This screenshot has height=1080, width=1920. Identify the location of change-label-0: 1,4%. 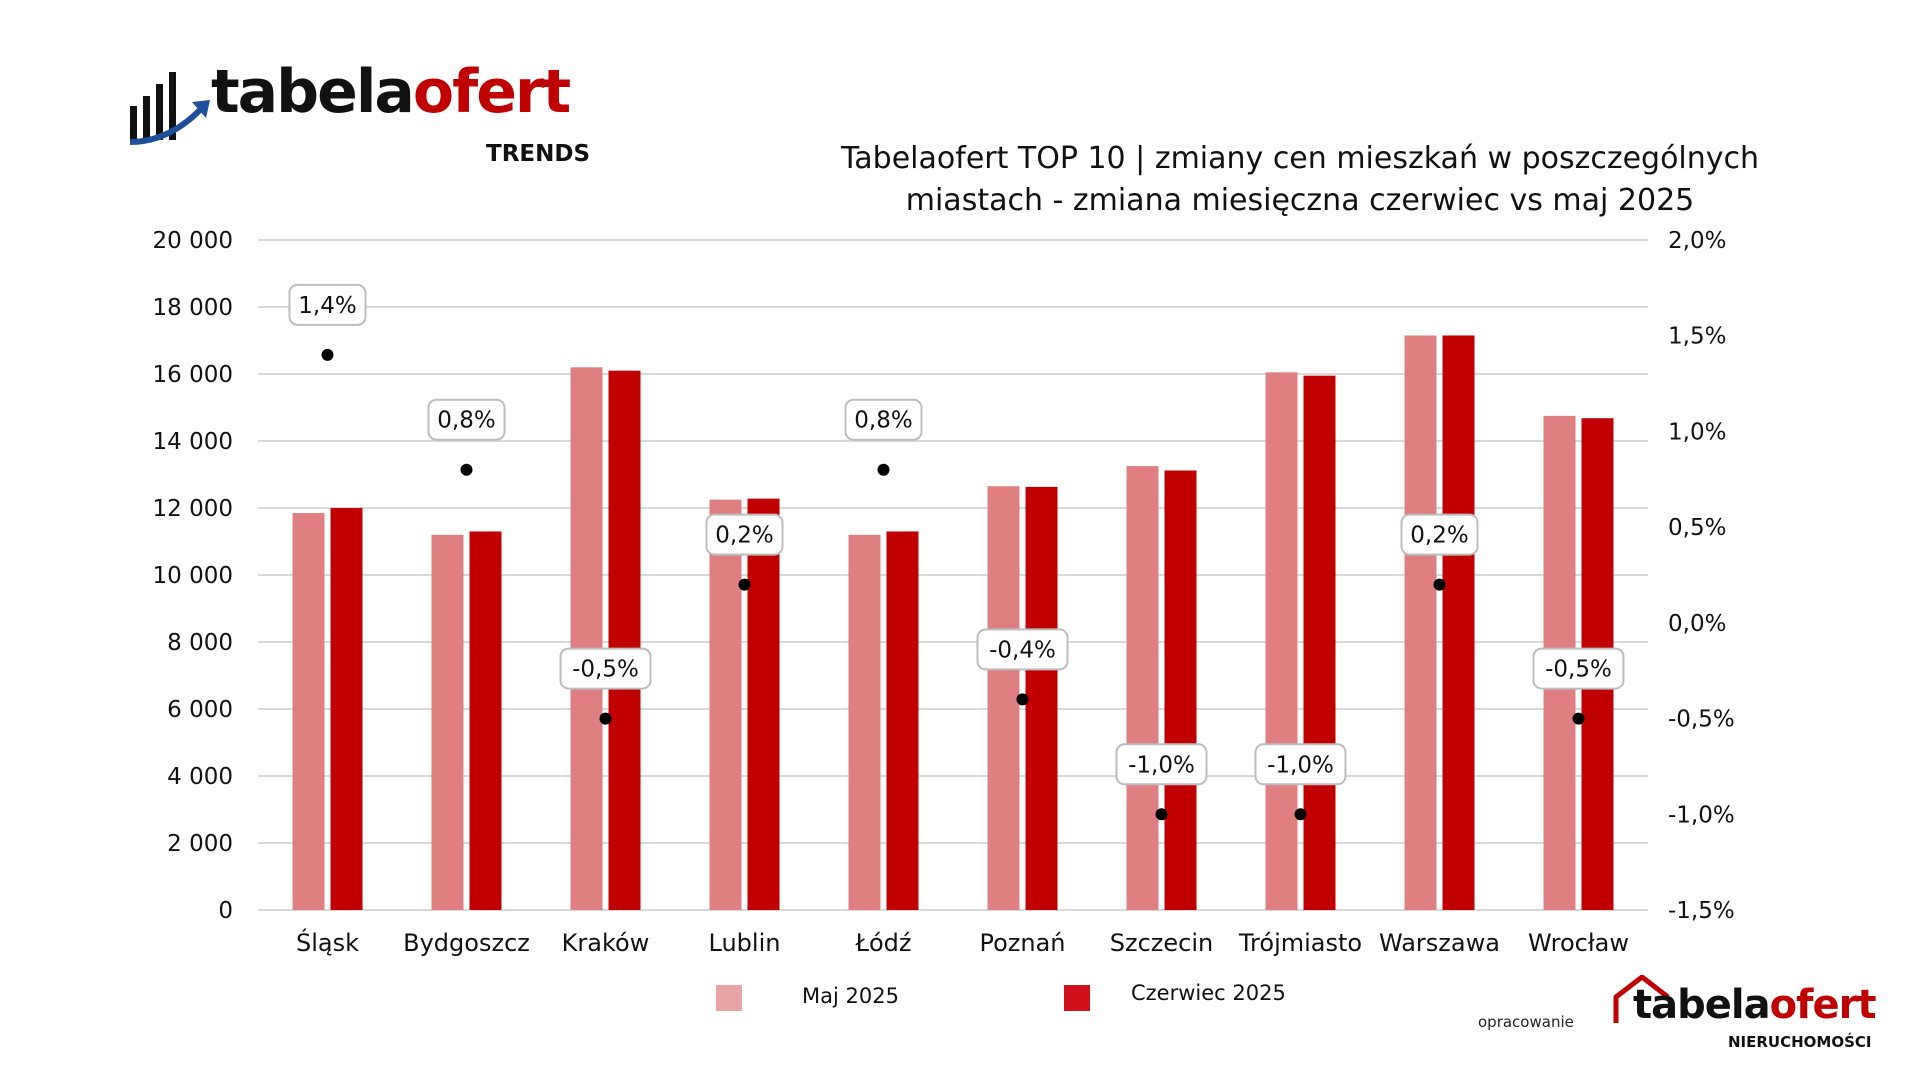
(327, 306).